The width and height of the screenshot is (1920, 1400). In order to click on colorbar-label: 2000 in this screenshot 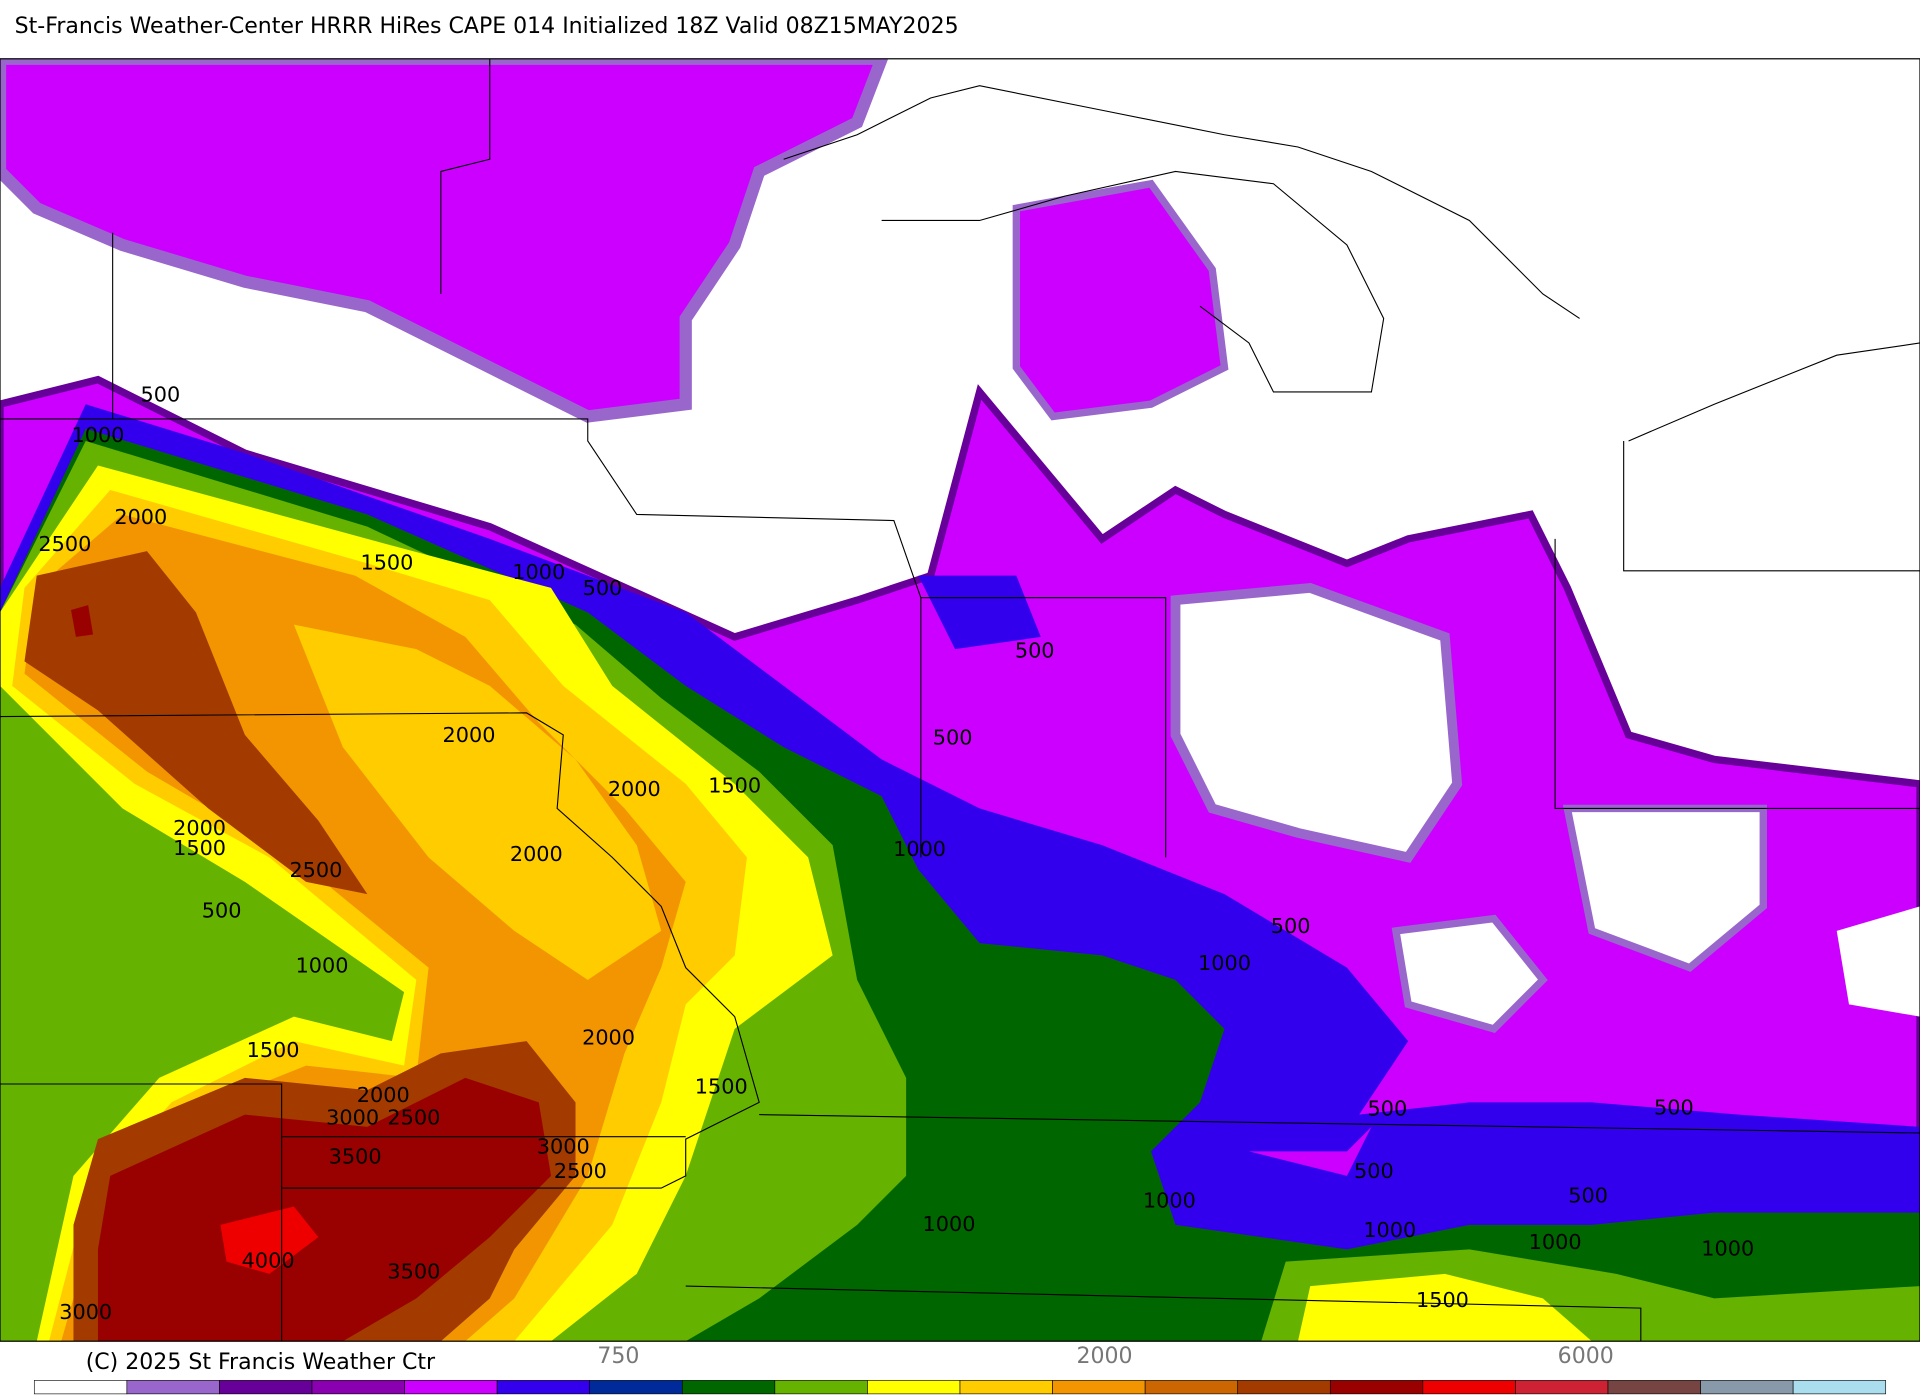, I will do `click(1104, 1356)`.